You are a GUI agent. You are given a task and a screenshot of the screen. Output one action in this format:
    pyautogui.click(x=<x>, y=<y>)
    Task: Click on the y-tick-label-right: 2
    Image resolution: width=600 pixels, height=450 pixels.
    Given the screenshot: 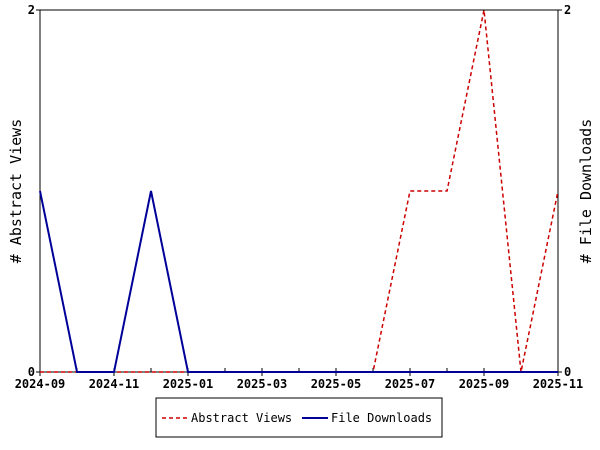 What is the action you would take?
    pyautogui.click(x=567, y=10)
    